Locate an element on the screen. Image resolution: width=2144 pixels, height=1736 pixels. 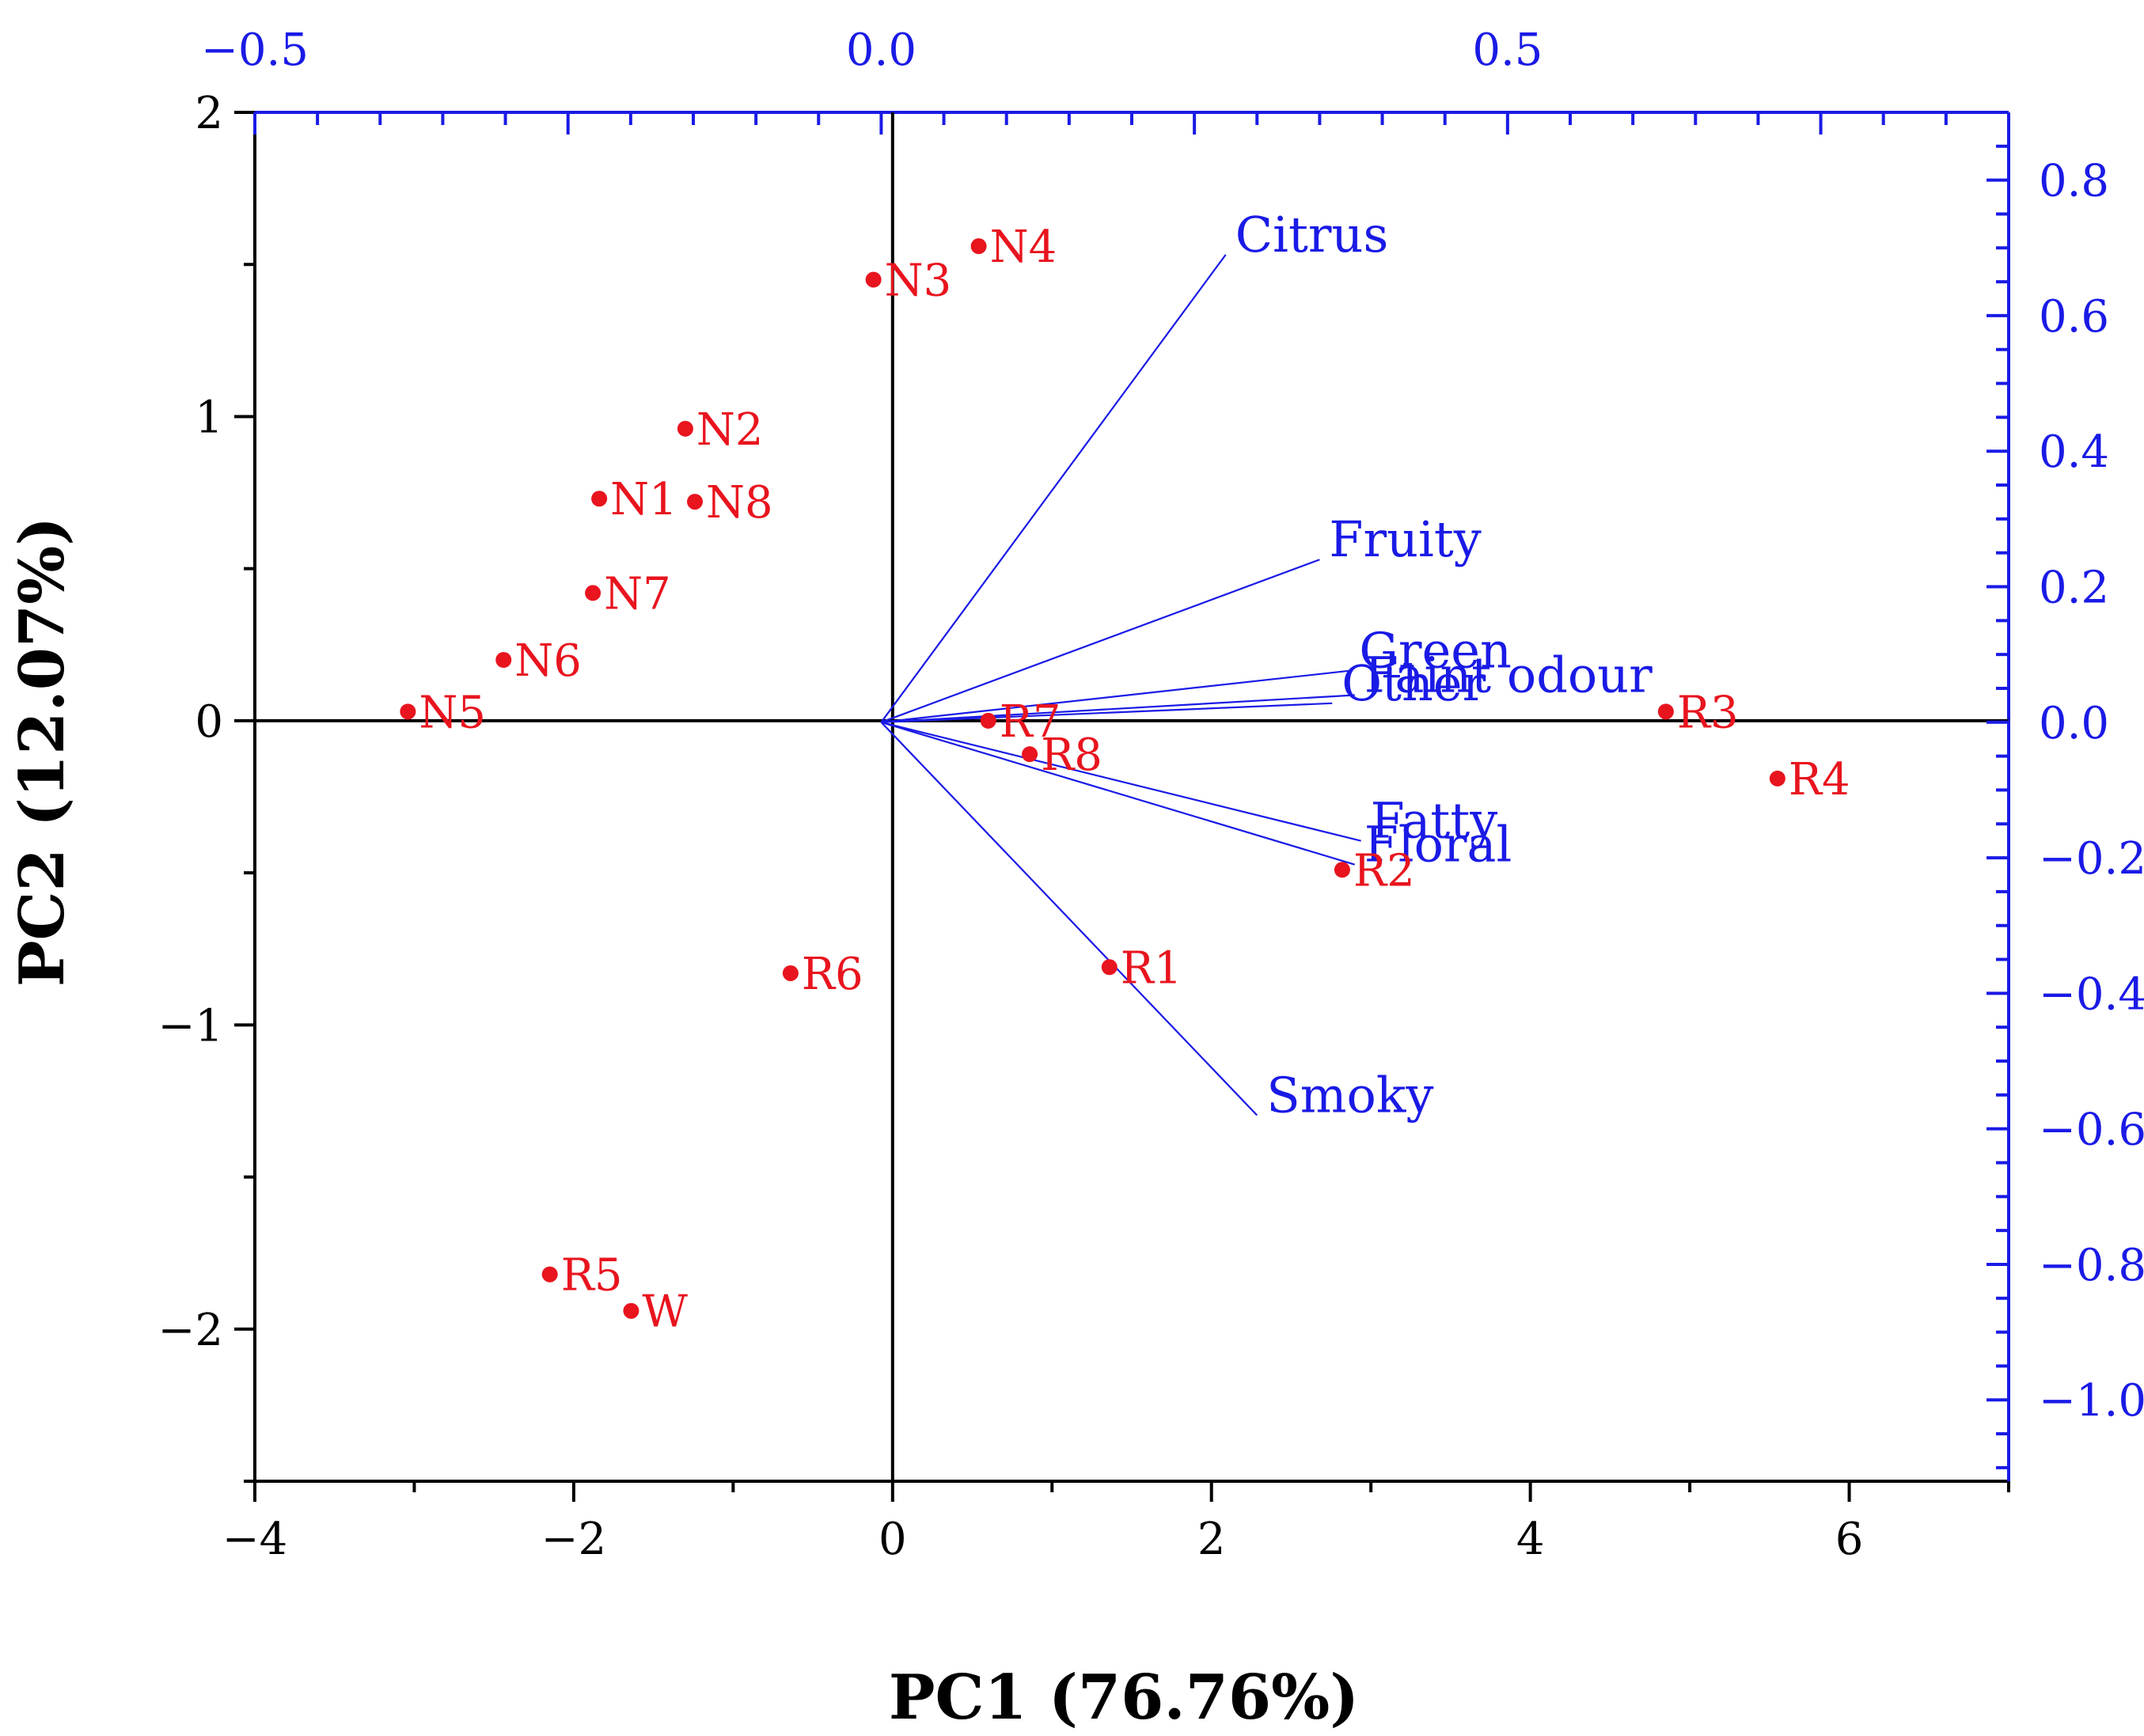
loading-label: Faint odour is located at coordinates (1508, 675).